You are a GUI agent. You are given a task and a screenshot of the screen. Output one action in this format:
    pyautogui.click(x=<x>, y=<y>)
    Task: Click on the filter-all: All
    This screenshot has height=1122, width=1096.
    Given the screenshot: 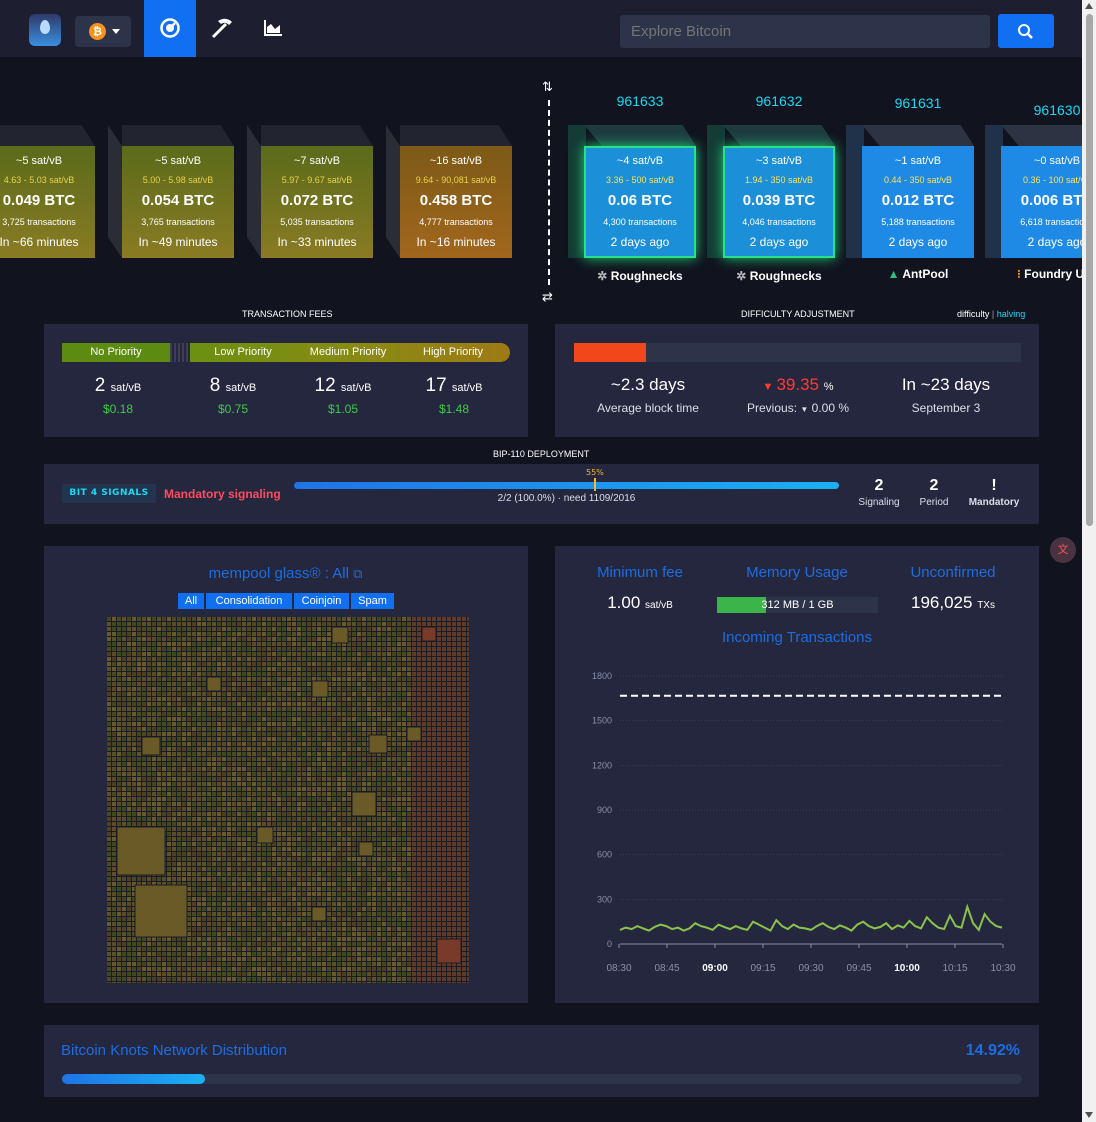 What is the action you would take?
    pyautogui.click(x=191, y=601)
    